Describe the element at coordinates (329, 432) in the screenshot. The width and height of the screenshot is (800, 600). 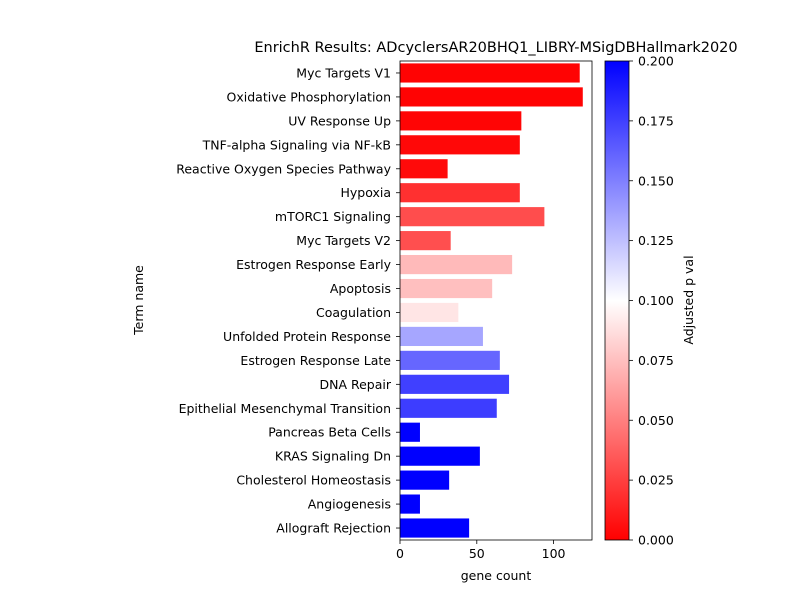
I see `y-tick-label: Pancreas Beta Cells` at that location.